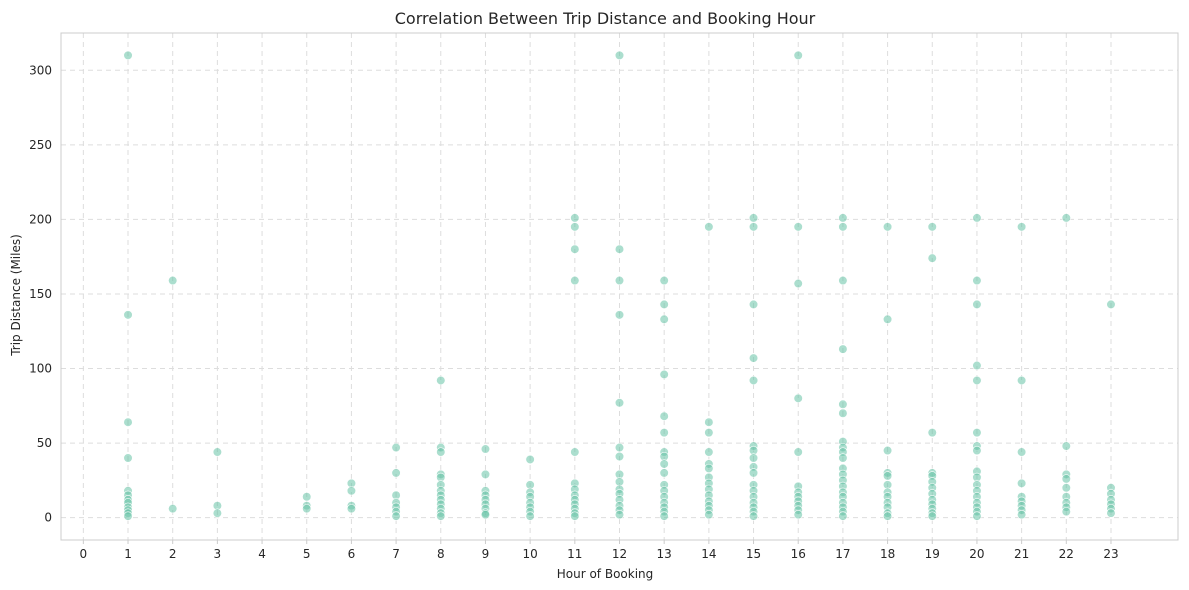 This screenshot has width=1189, height=590. I want to click on x-tick-label: 18, so click(887, 554).